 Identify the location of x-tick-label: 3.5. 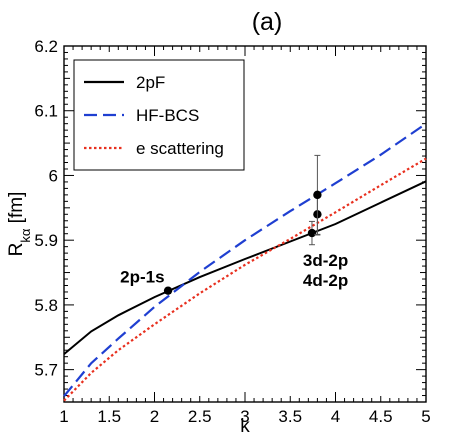
(290, 416).